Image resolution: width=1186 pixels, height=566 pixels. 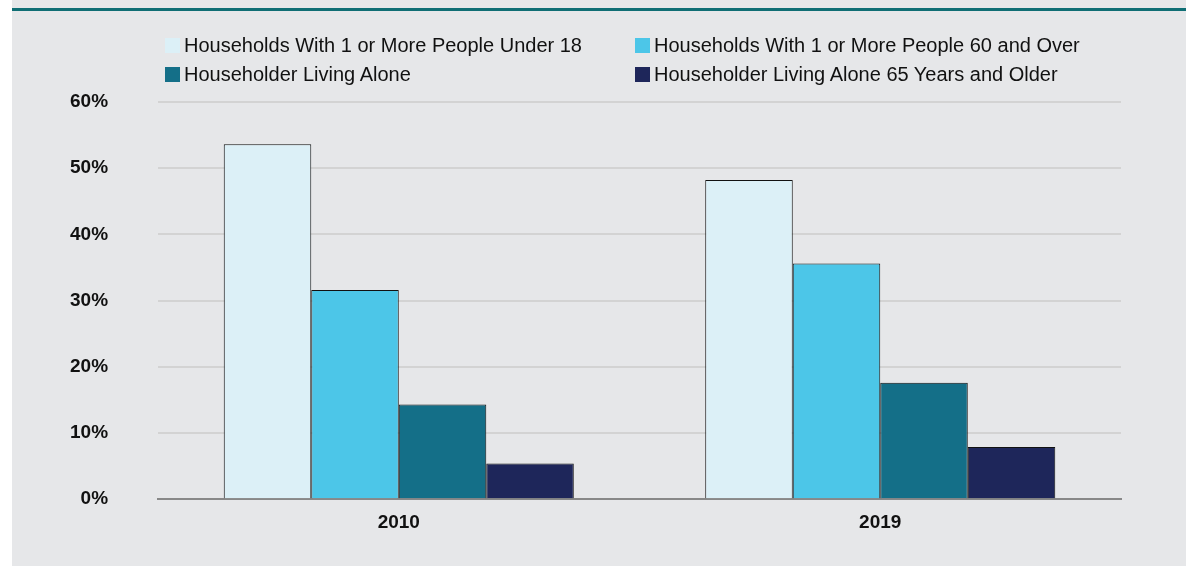 What do you see at coordinates (856, 74) in the screenshot?
I see `legend-label: Householder Living Alone 65 Years and Older` at bounding box center [856, 74].